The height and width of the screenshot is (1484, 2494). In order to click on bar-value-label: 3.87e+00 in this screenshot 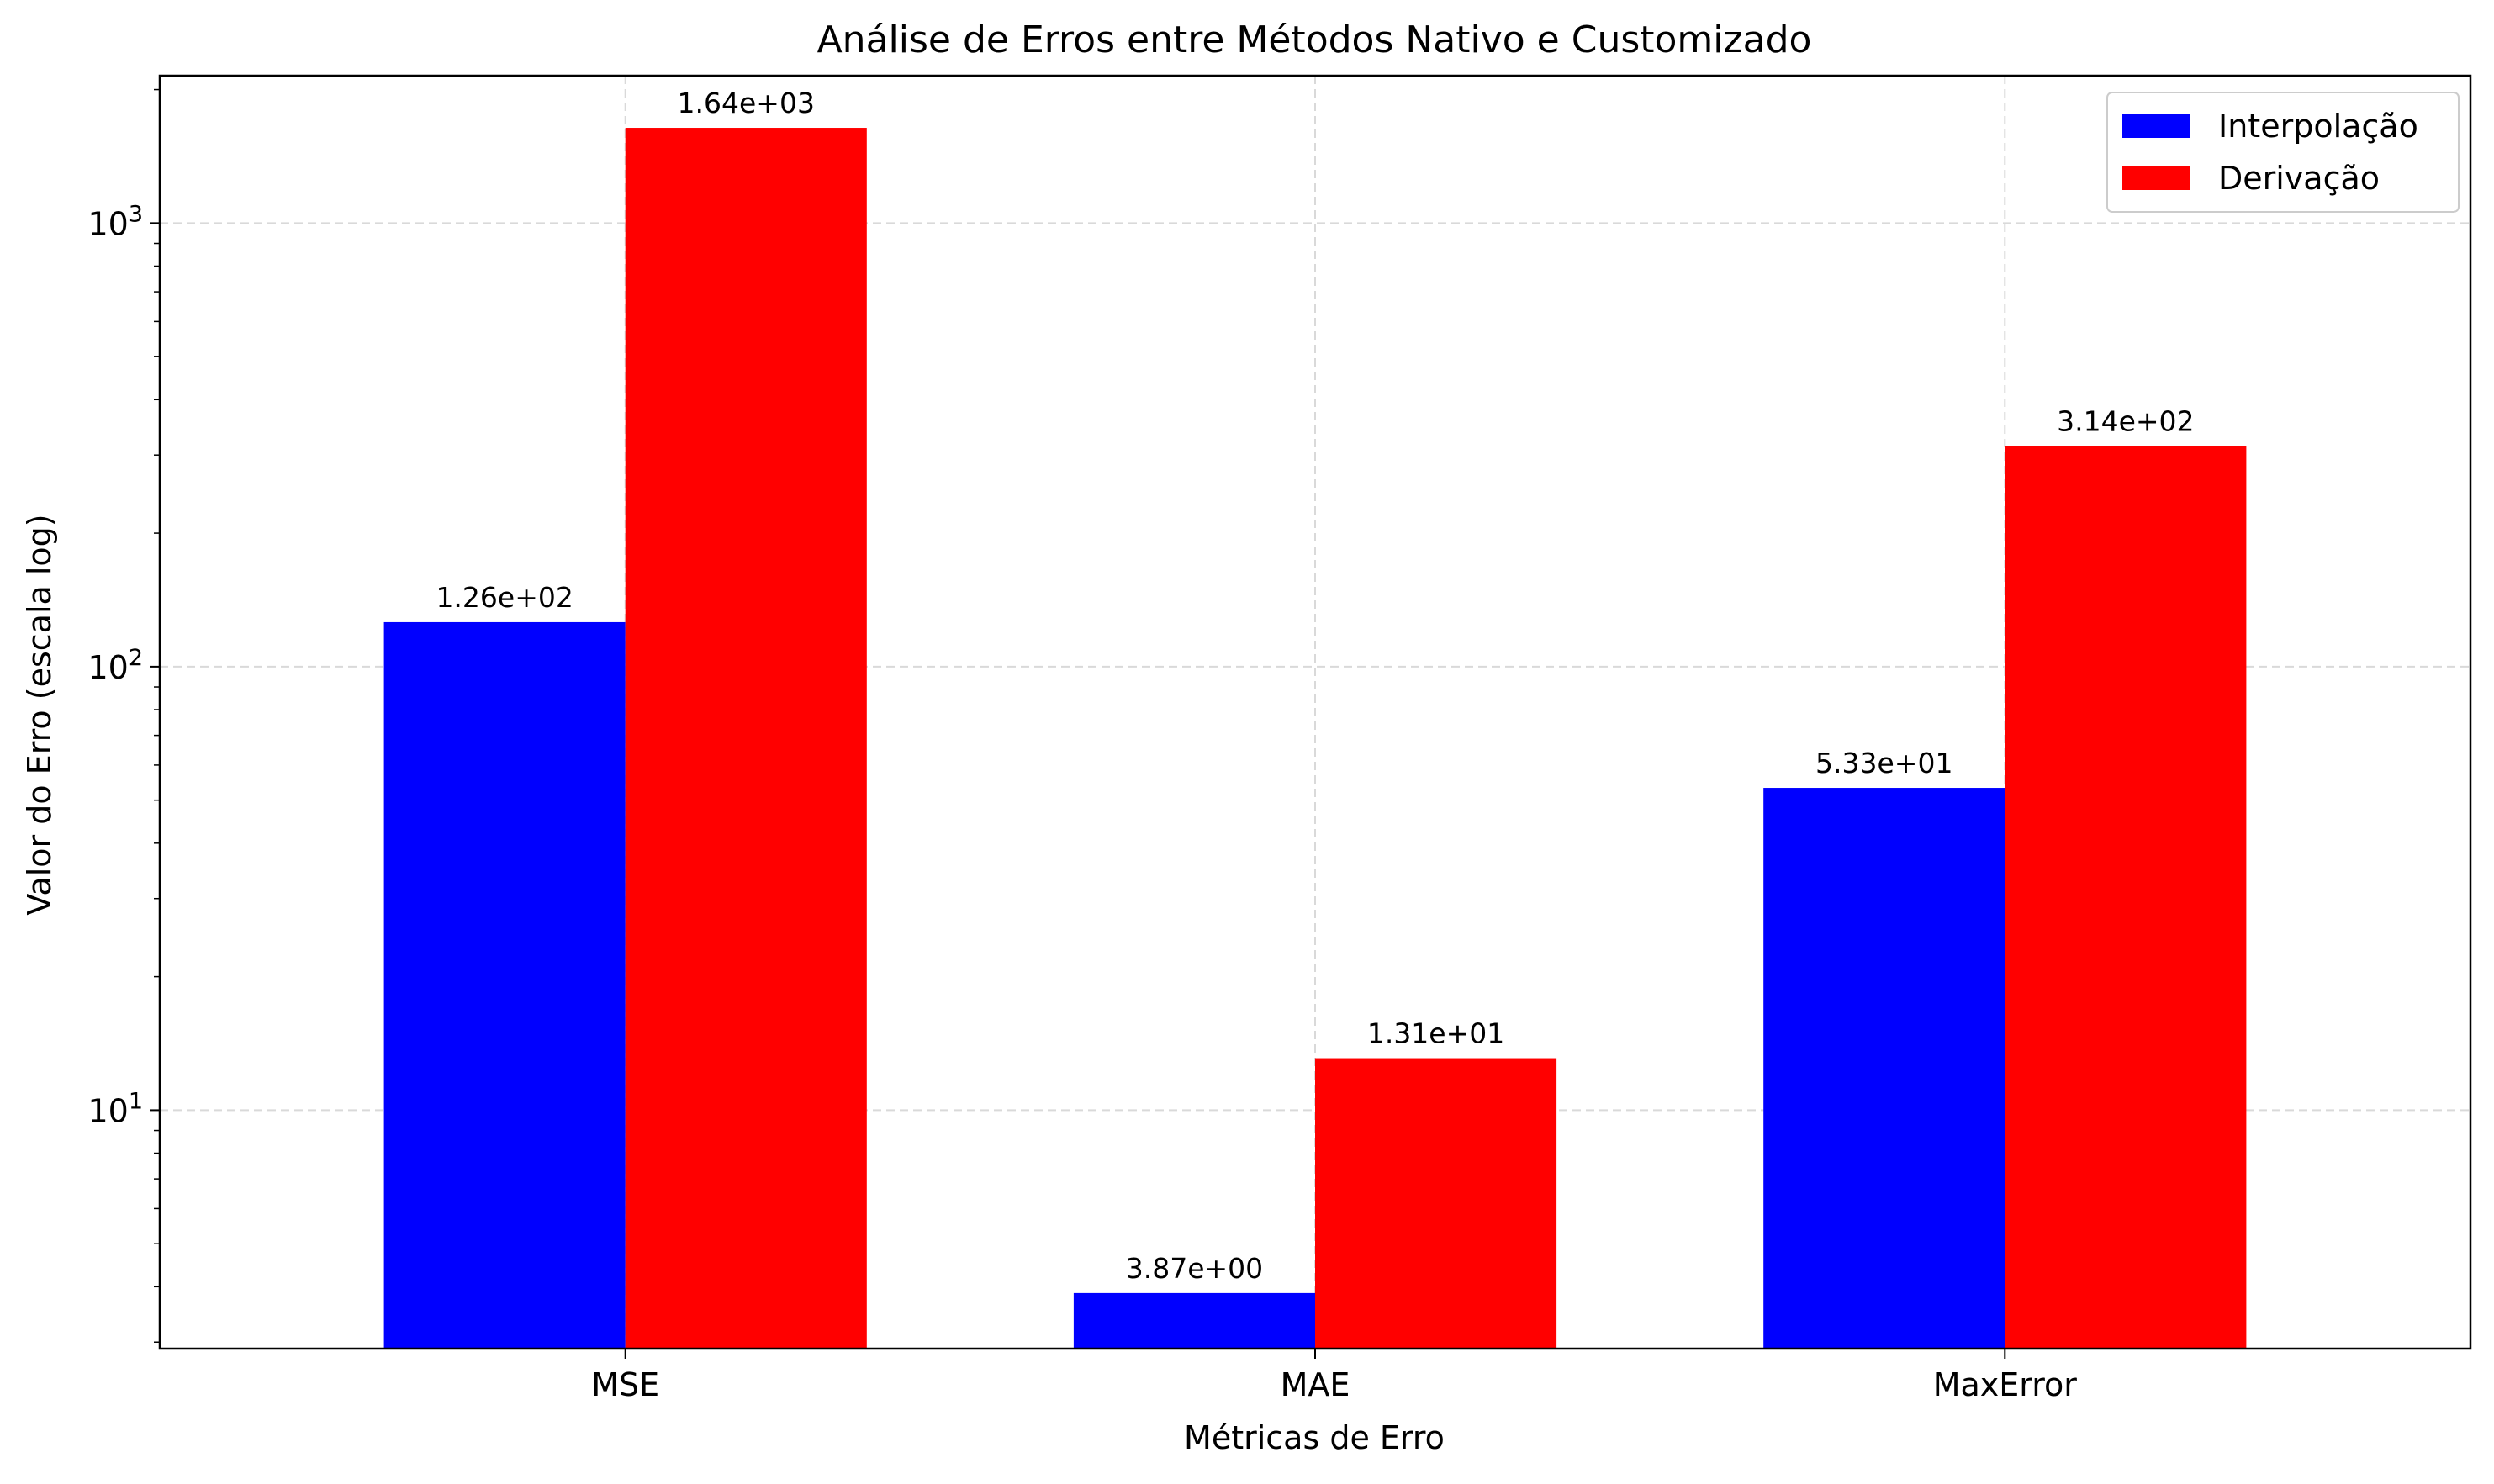, I will do `click(1194, 1268)`.